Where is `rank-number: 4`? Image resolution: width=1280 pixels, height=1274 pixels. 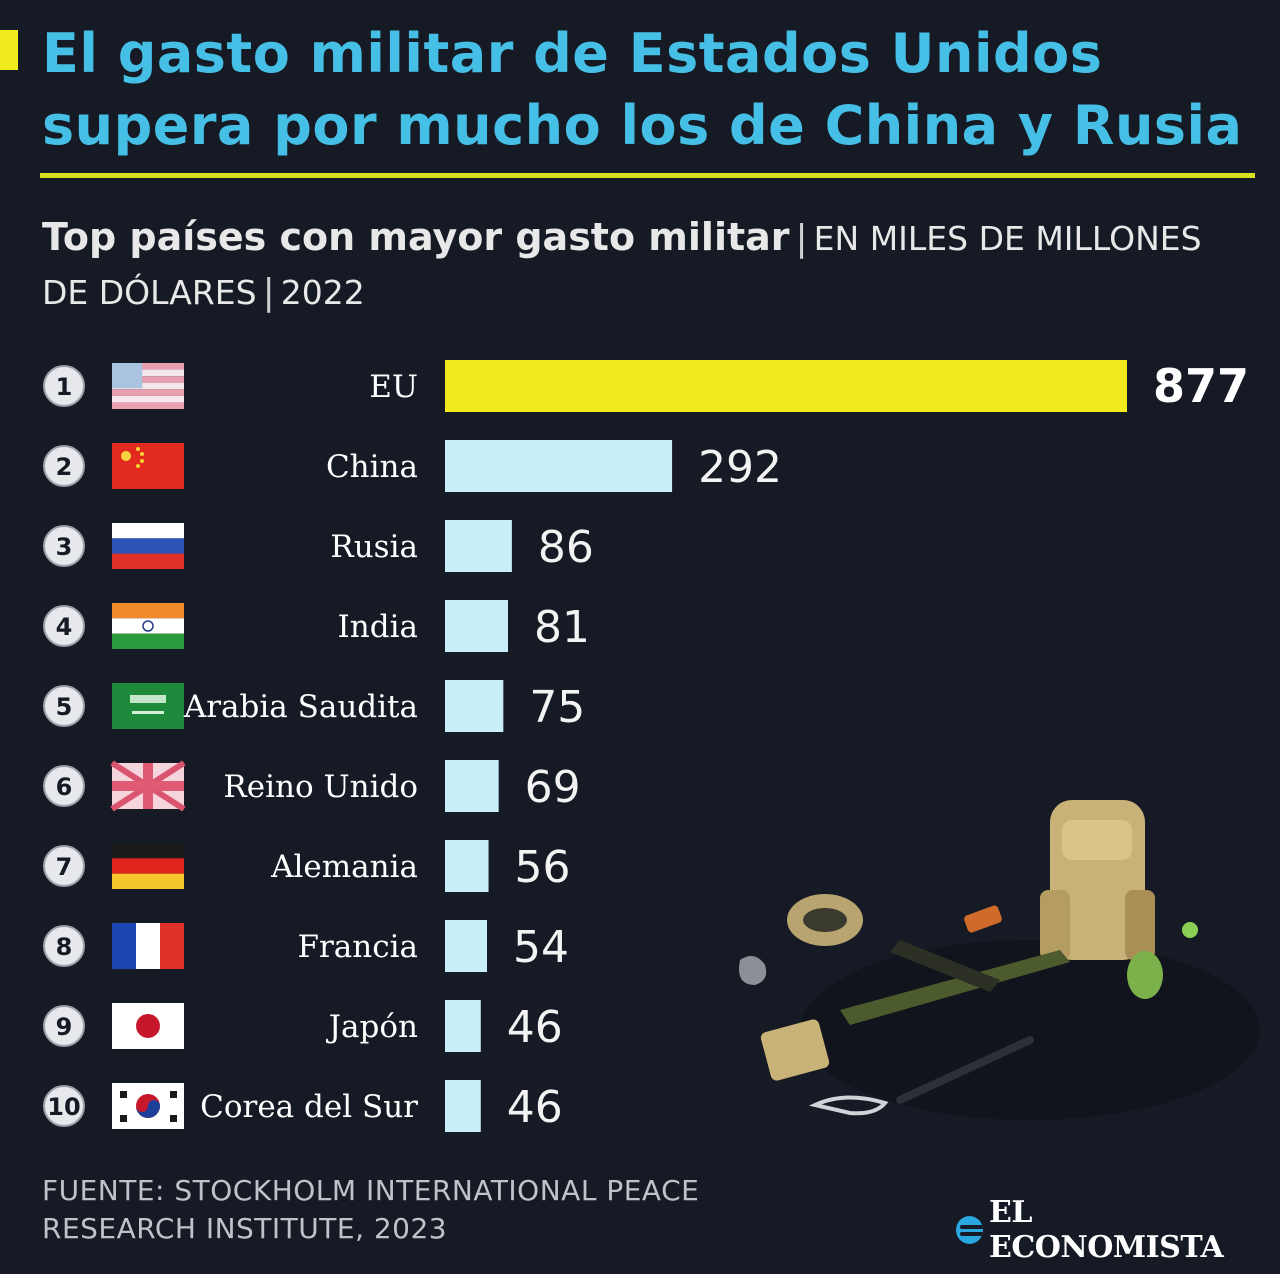
rank-number: 4 is located at coordinates (64, 627).